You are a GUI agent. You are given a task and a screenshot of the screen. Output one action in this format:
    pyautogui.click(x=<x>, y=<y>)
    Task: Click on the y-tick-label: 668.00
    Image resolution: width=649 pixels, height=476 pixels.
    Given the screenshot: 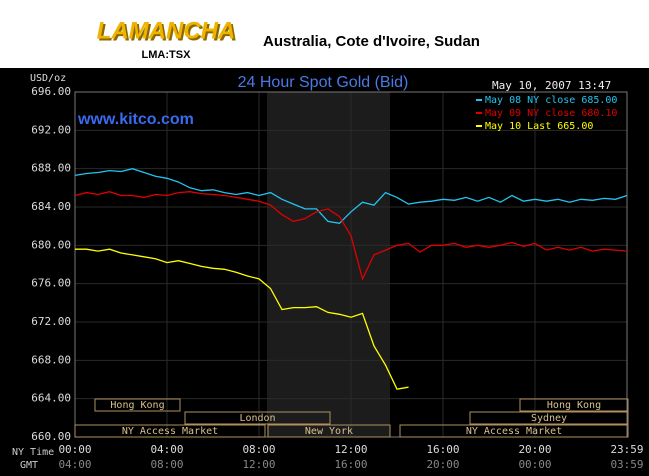 What is the action you would take?
    pyautogui.click(x=51, y=359)
    